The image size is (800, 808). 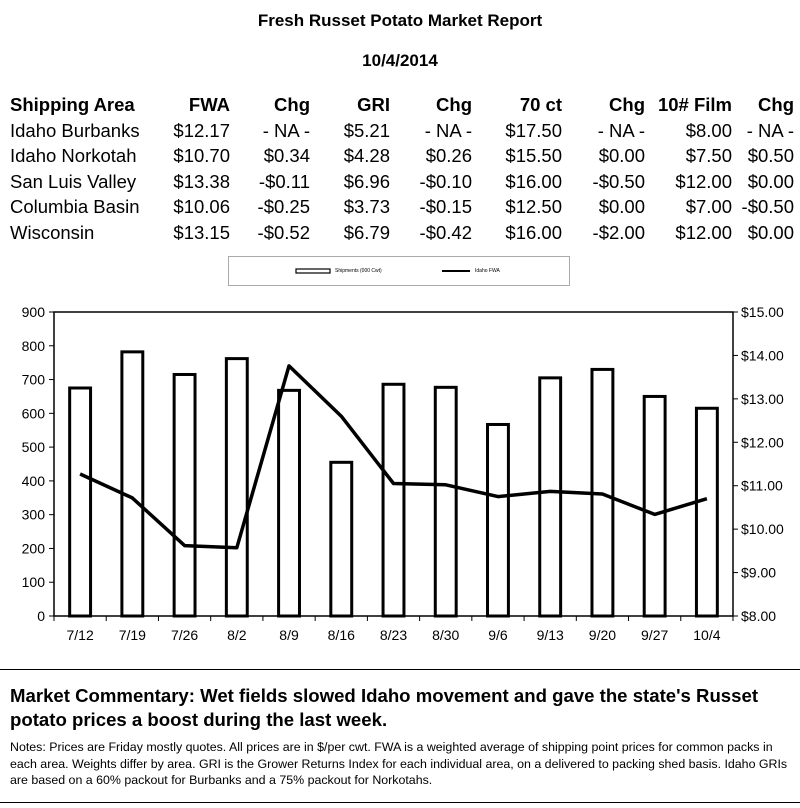 I want to click on cell-fwa: $13.15, so click(x=201, y=232).